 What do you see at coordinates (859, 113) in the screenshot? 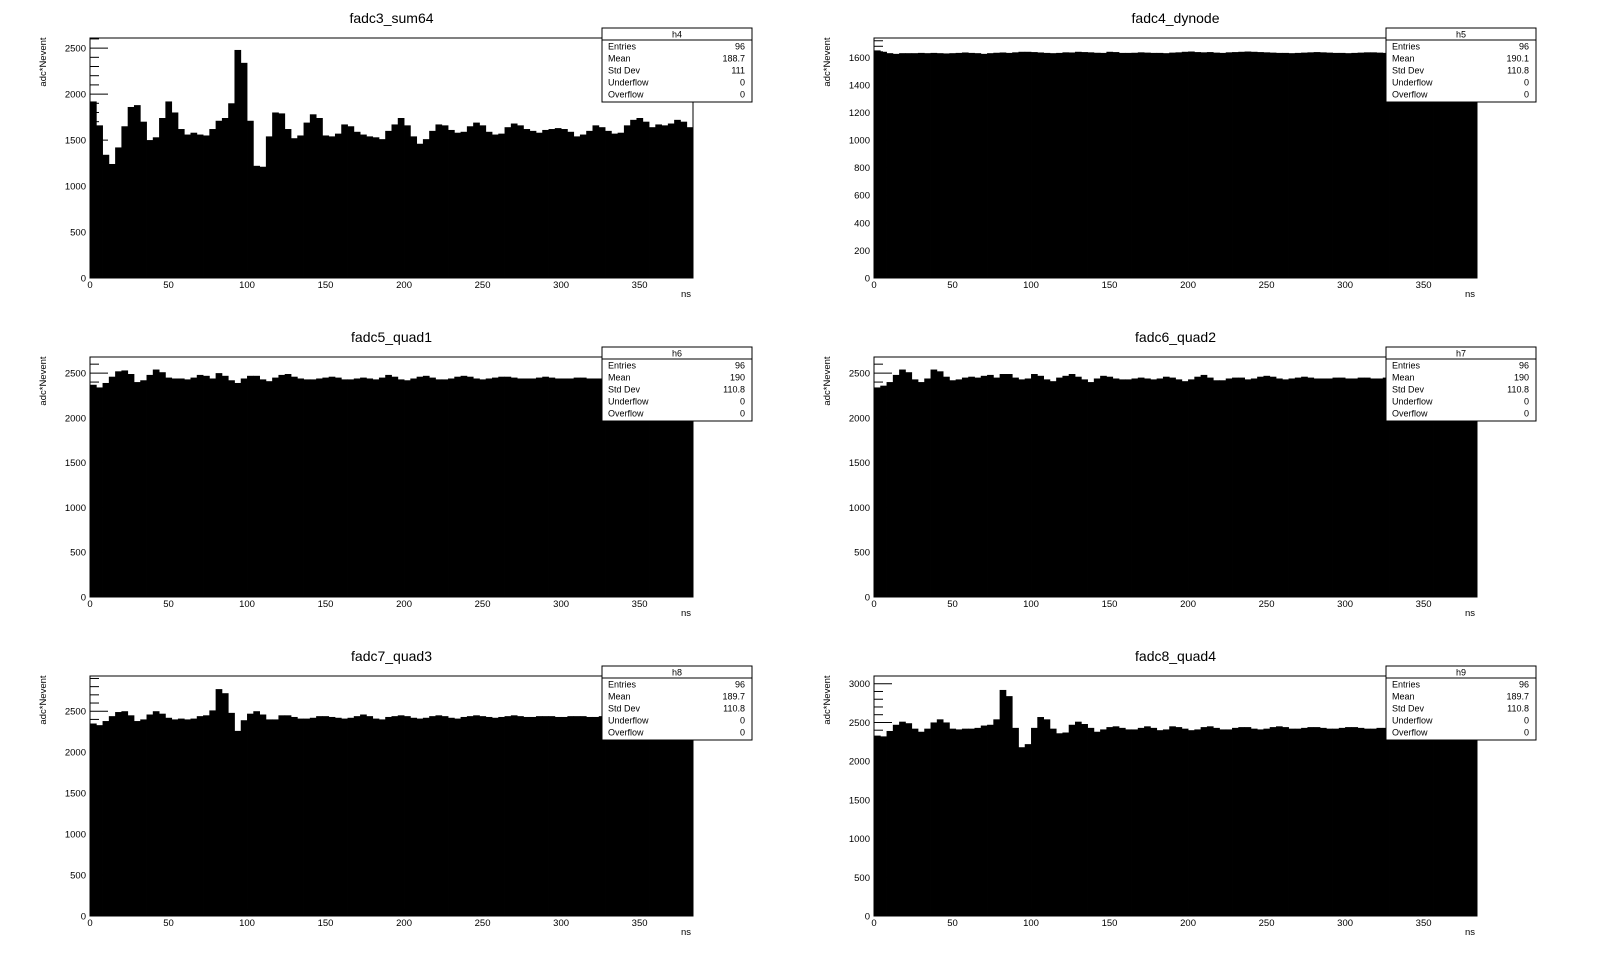
I see `y-tick-label: 1200` at bounding box center [859, 113].